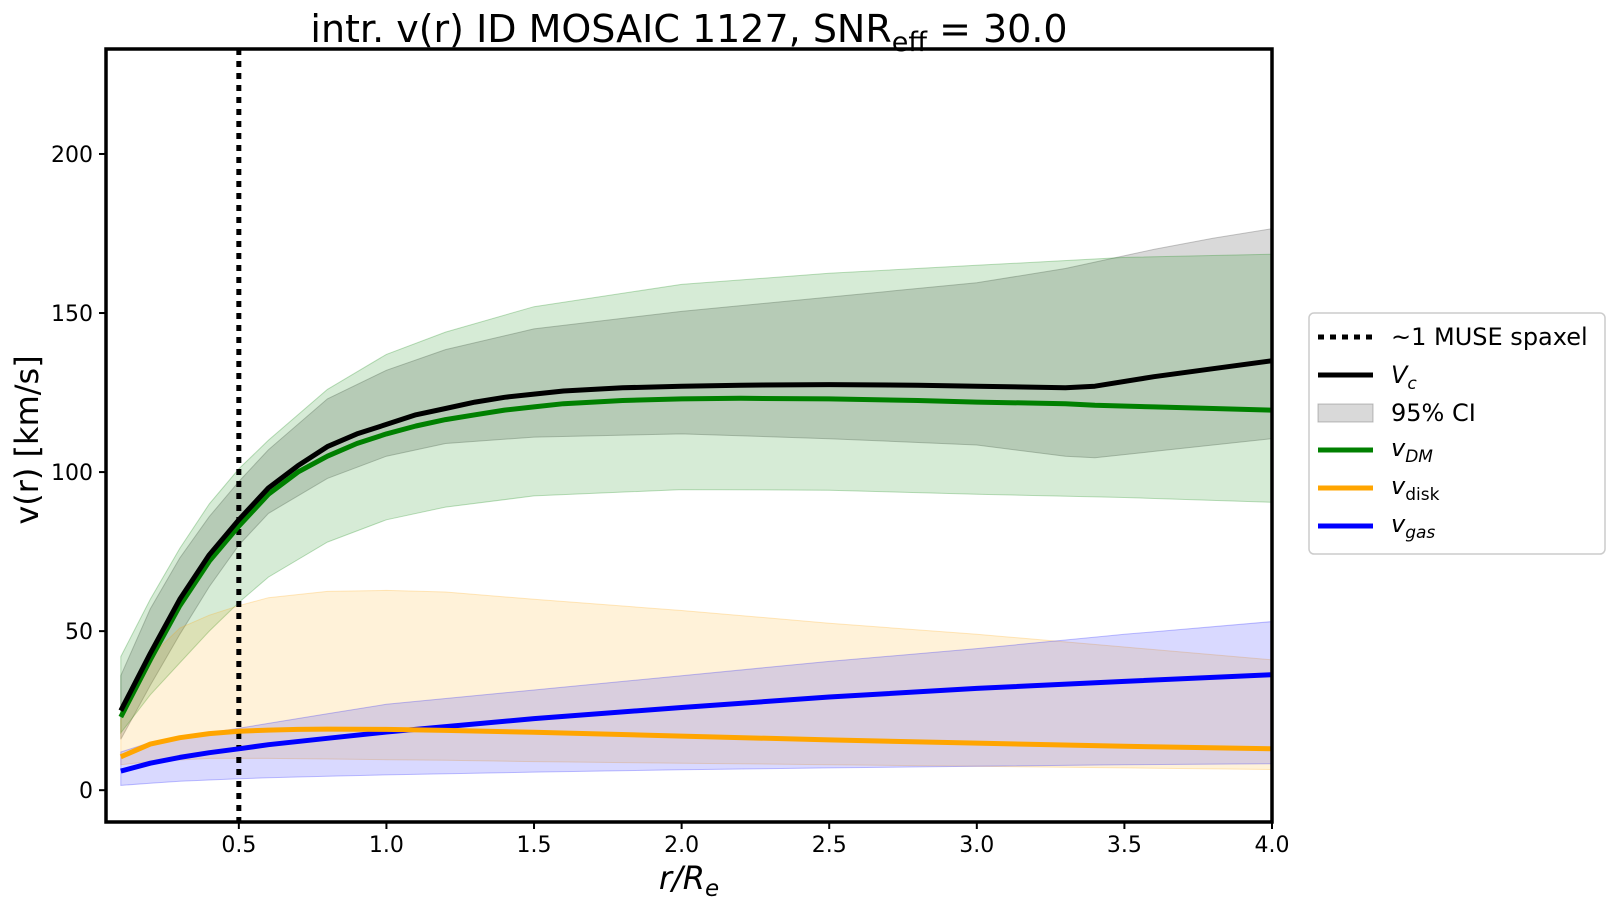  Describe the element at coordinates (238, 845) in the screenshot. I see `x-tick-label: 0.5` at that location.